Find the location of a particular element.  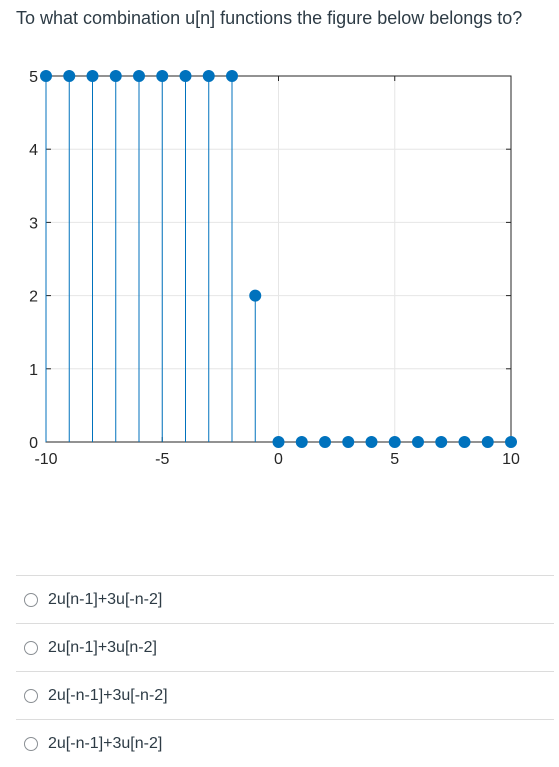

answer-option-1: 2u[n-1]+3u[-n-2] is located at coordinates (285, 599).